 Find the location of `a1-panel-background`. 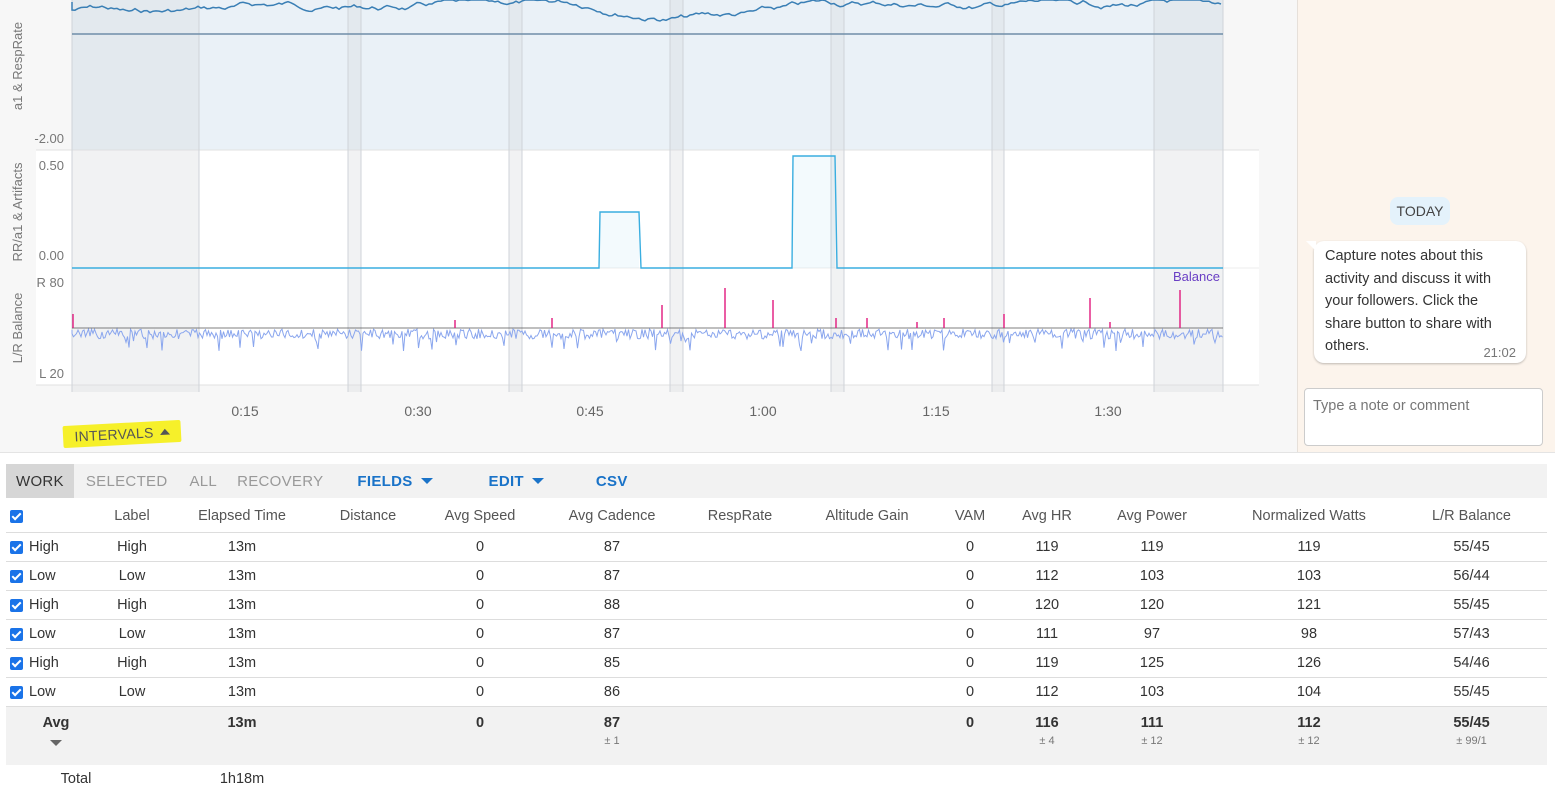

a1-panel-background is located at coordinates (647, 75).